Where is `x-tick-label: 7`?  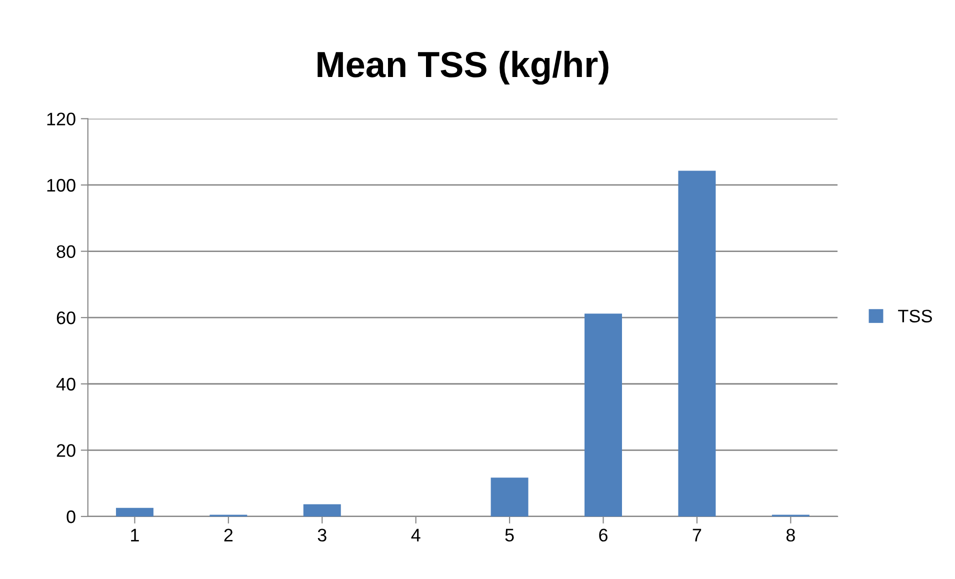
x-tick-label: 7 is located at coordinates (697, 535).